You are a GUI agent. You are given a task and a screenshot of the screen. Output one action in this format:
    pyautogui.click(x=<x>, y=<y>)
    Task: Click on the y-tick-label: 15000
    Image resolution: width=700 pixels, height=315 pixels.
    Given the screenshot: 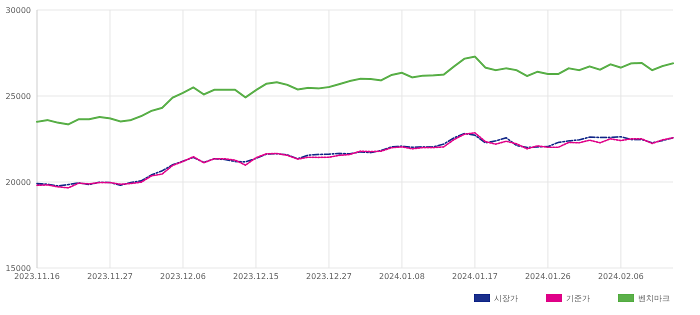 What is the action you would take?
    pyautogui.click(x=18, y=268)
    